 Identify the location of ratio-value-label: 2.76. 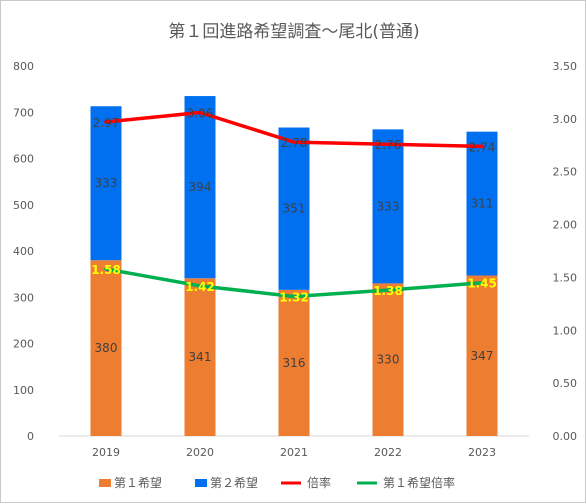
(388, 145).